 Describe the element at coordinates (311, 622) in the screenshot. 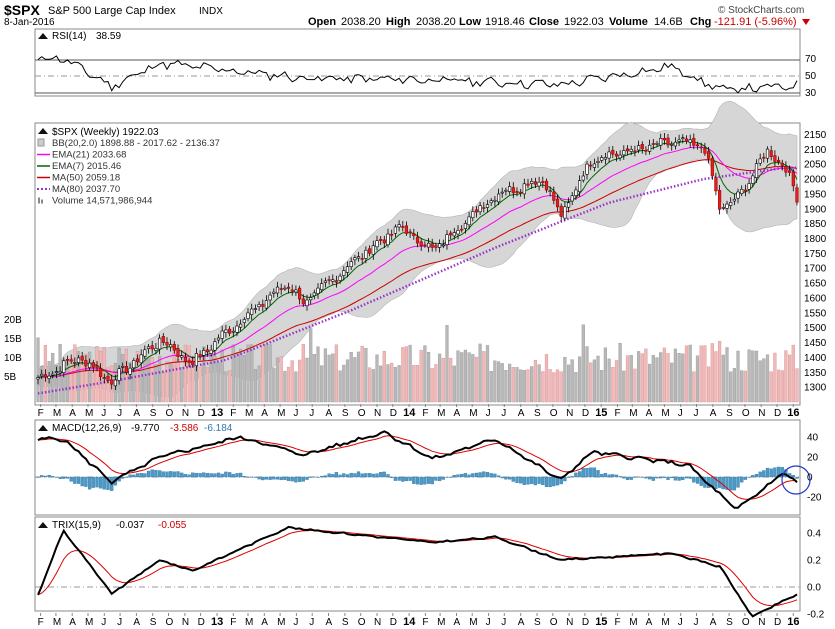

I see `time-tick-label: J` at that location.